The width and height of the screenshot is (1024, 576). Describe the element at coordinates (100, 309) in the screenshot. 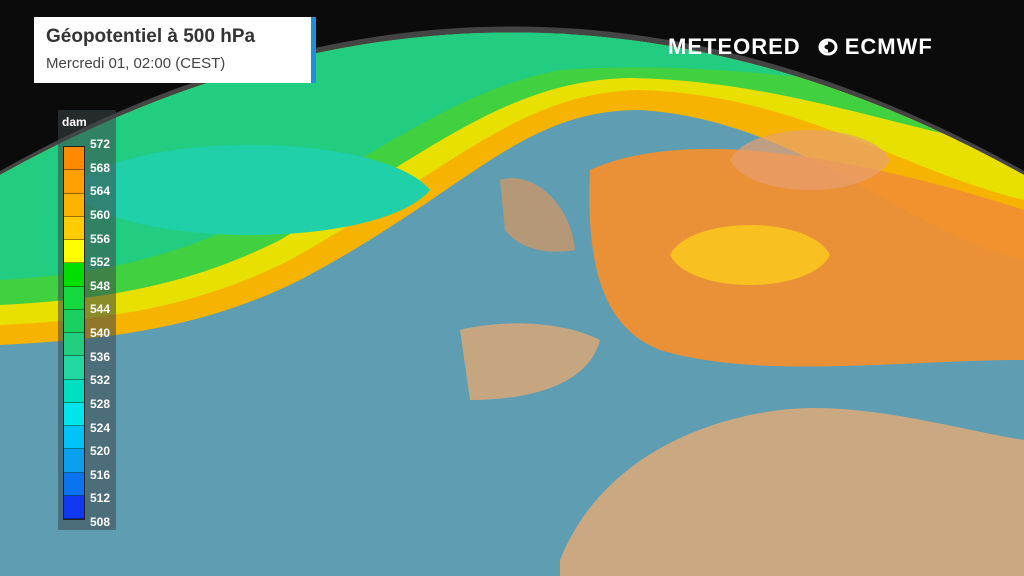

I see `legend-tick: 544` at that location.